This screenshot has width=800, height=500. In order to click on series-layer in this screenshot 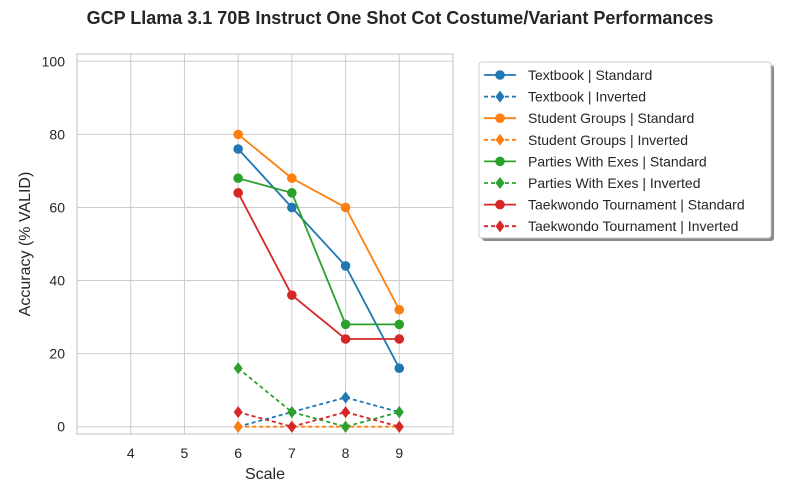, I will do `click(319, 281)`.